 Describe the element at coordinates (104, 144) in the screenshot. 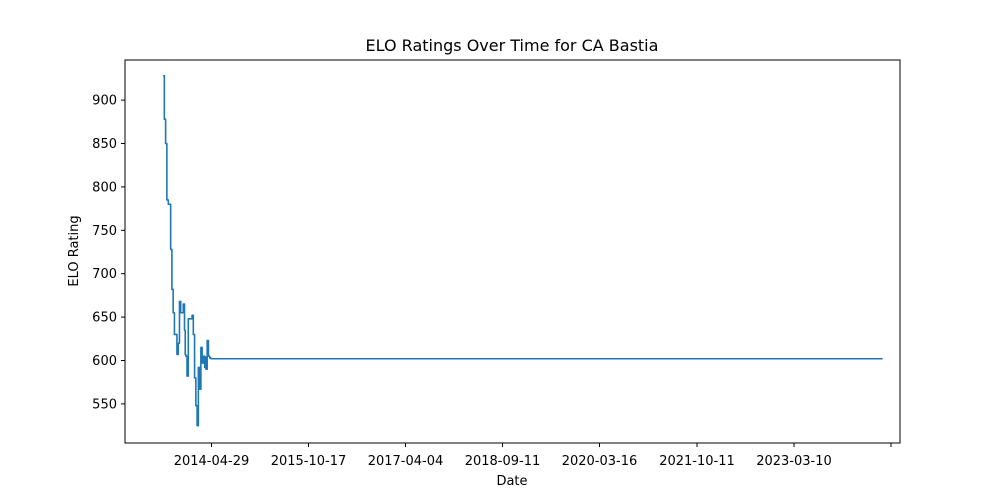

I see `y-tick-label: 850` at that location.